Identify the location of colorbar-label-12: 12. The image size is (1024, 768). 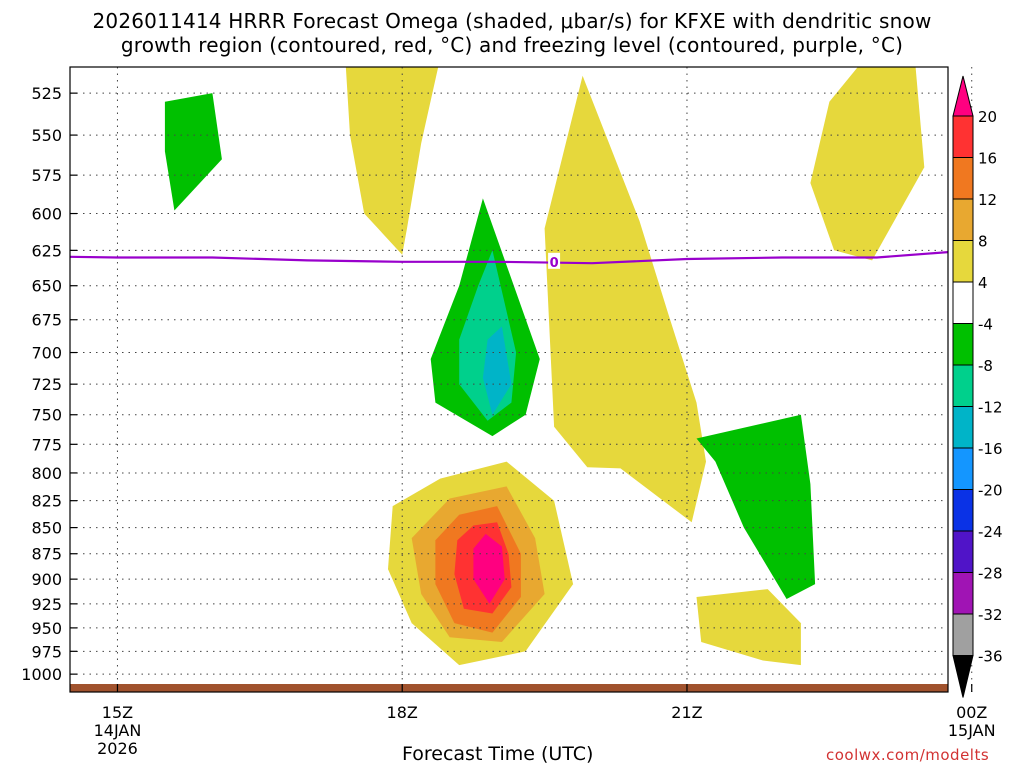
(987, 200).